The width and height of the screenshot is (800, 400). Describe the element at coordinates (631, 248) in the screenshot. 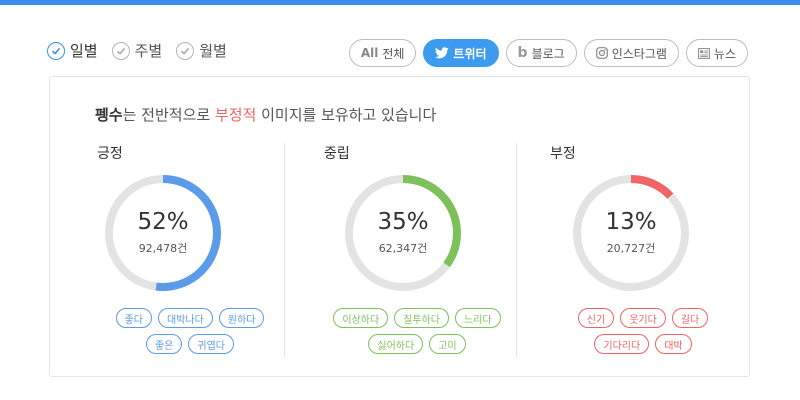

I see `negative-count: 20,727건` at that location.